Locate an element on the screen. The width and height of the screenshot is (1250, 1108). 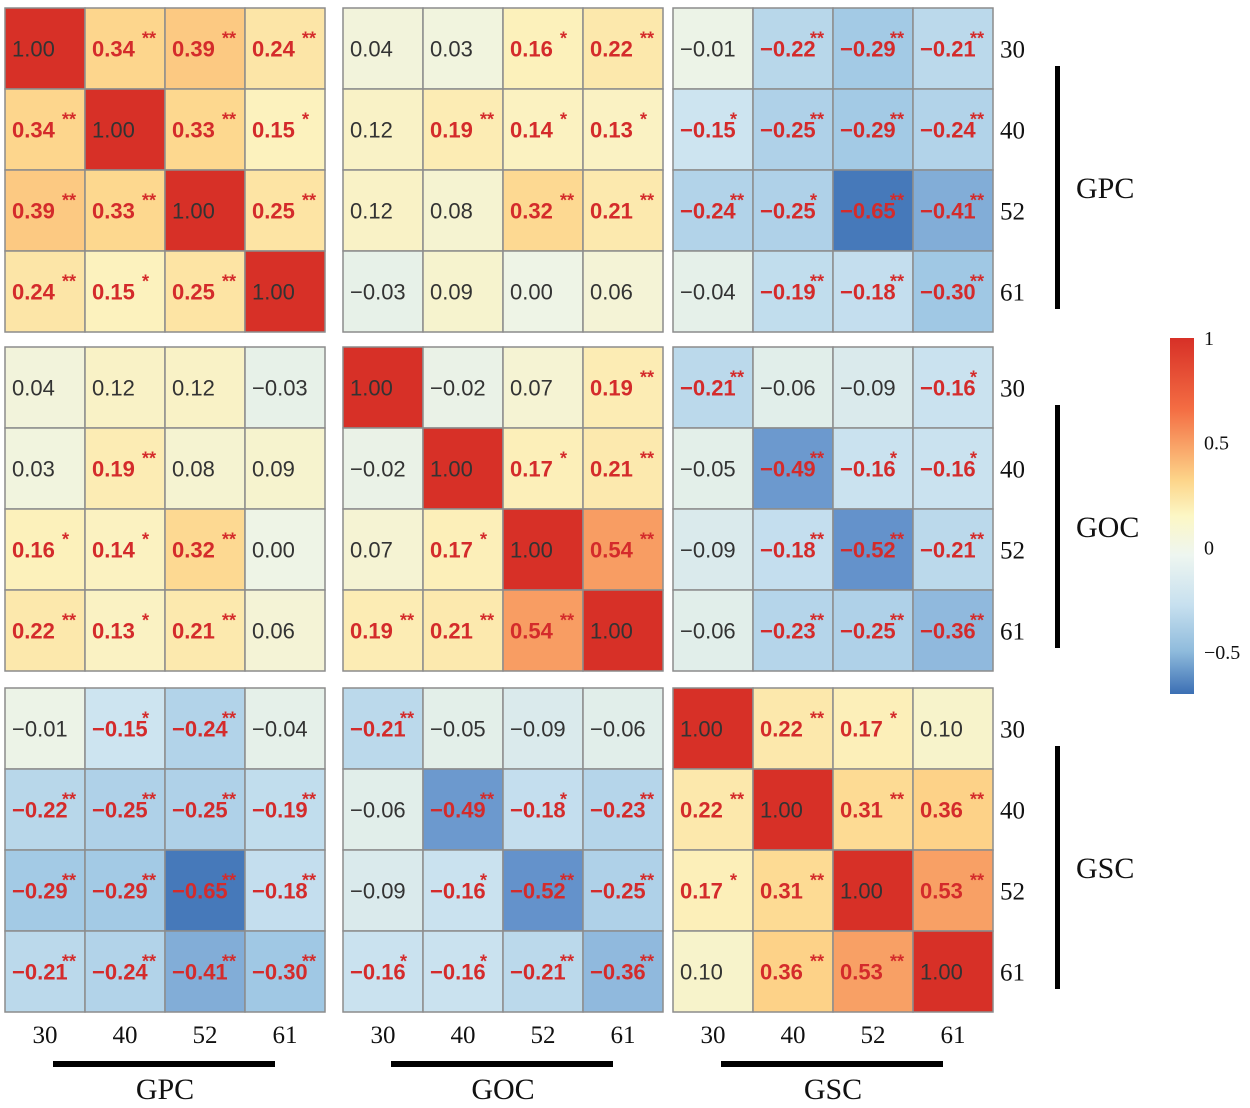
cell-value-label: 0.25 is located at coordinates (193, 292).